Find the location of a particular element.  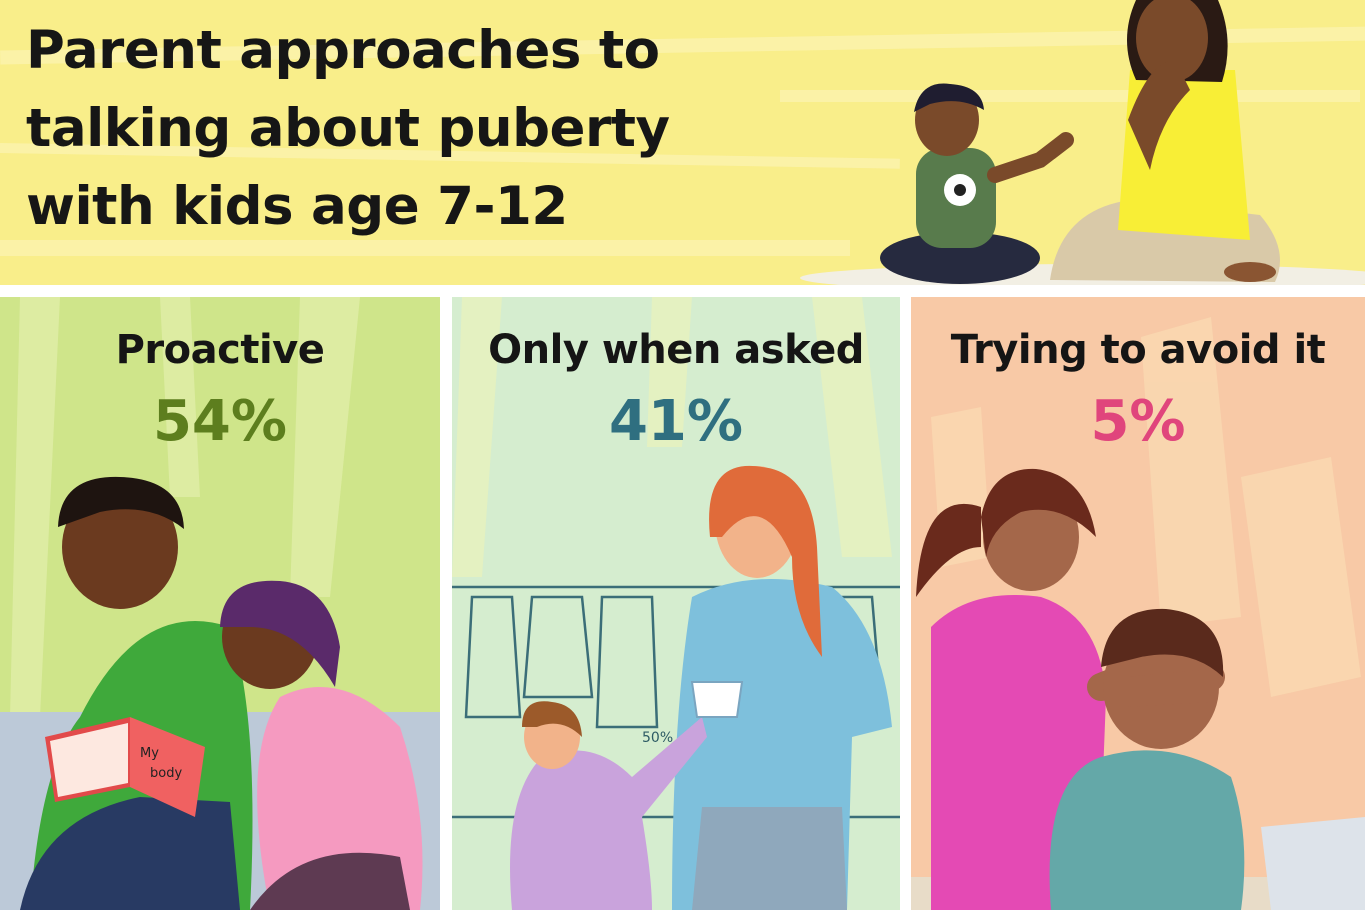

svg-text: My is located at coordinates (149, 753).